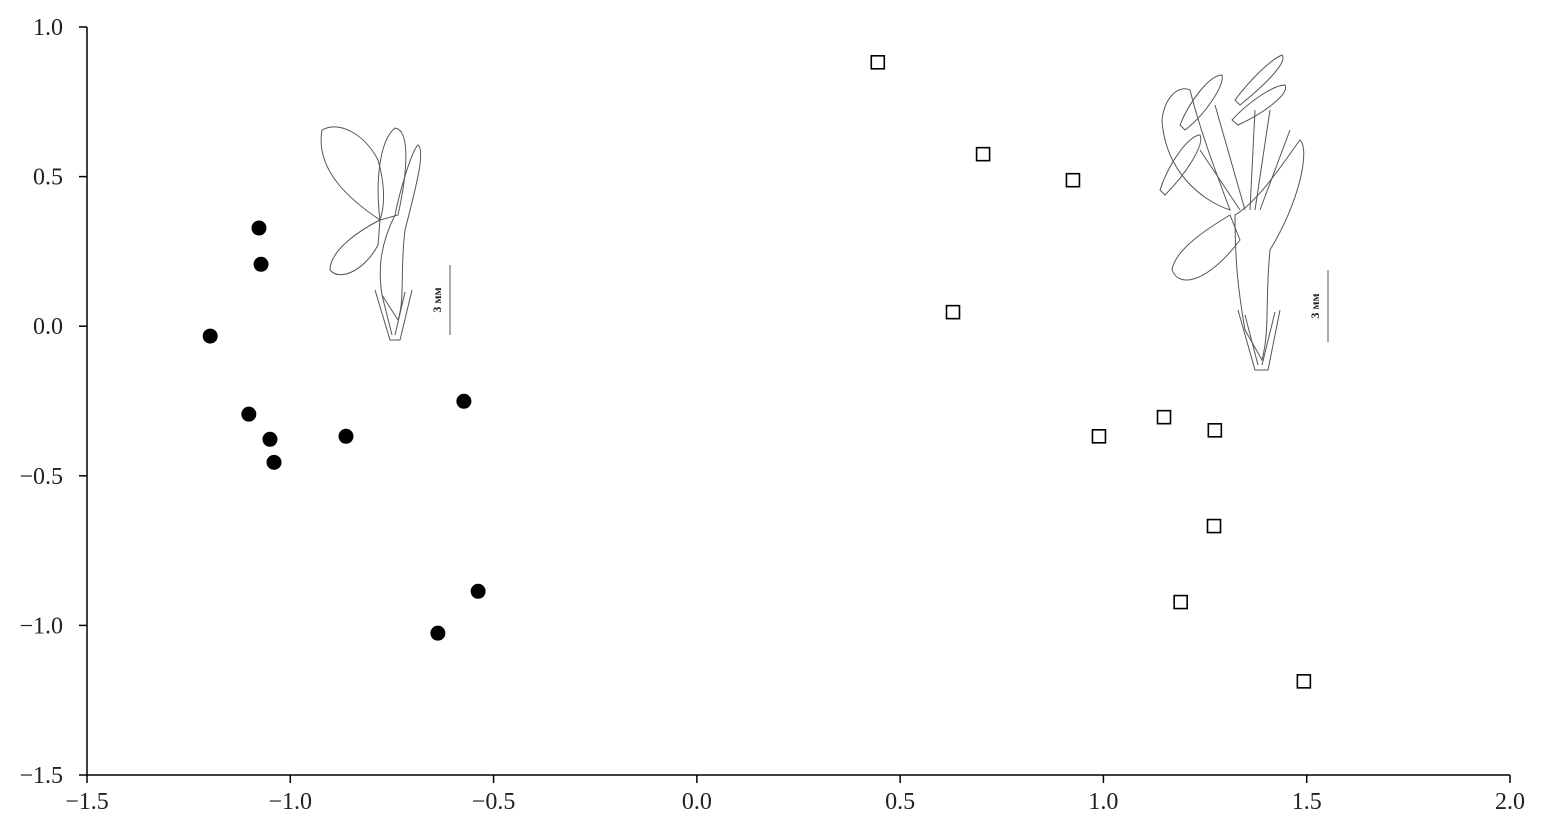 This screenshot has width=1550, height=840. What do you see at coordinates (291, 802) in the screenshot?
I see `x-tick-label: −1.0` at bounding box center [291, 802].